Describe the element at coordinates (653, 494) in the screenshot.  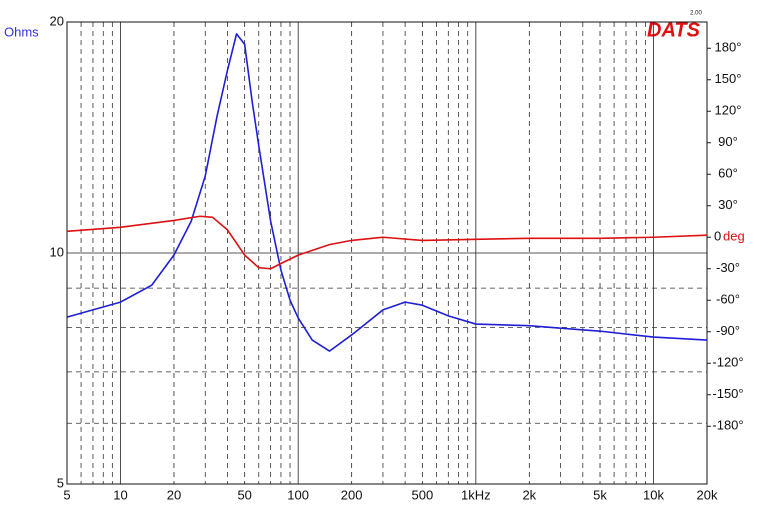
I see `x-tick-label: 10k` at that location.